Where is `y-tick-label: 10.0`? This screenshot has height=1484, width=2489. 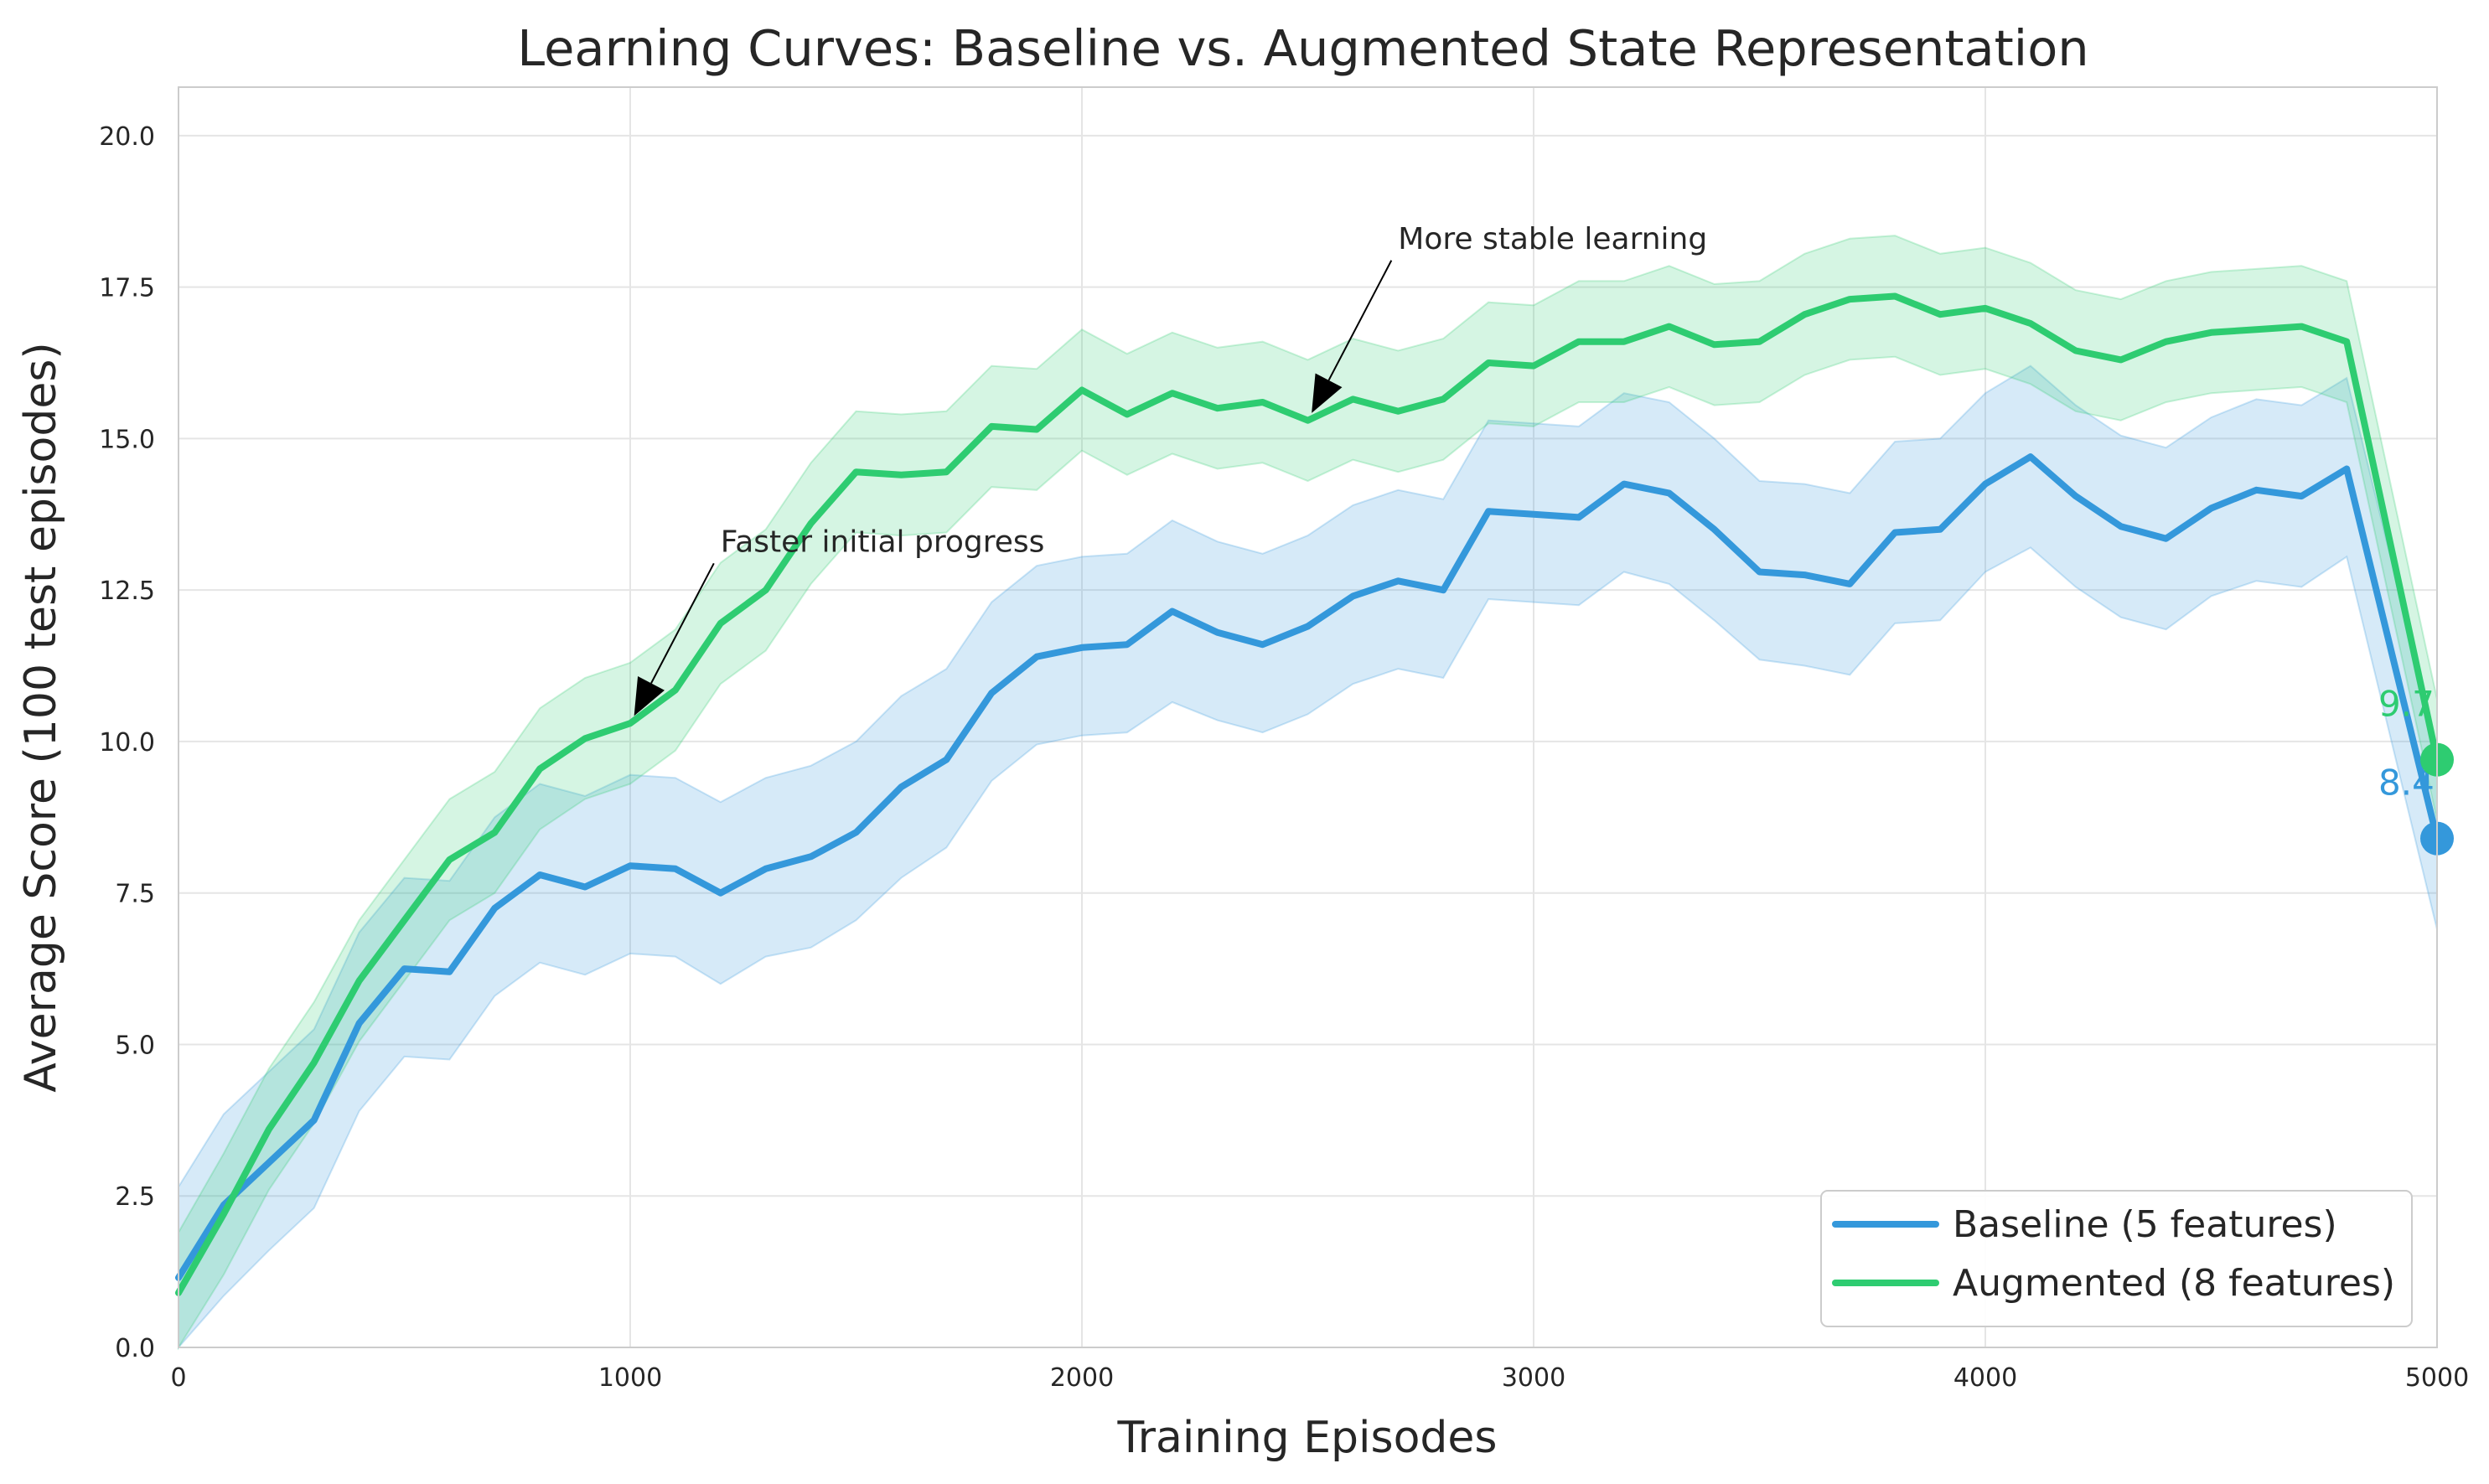 y-tick-label: 10.0 is located at coordinates (127, 743).